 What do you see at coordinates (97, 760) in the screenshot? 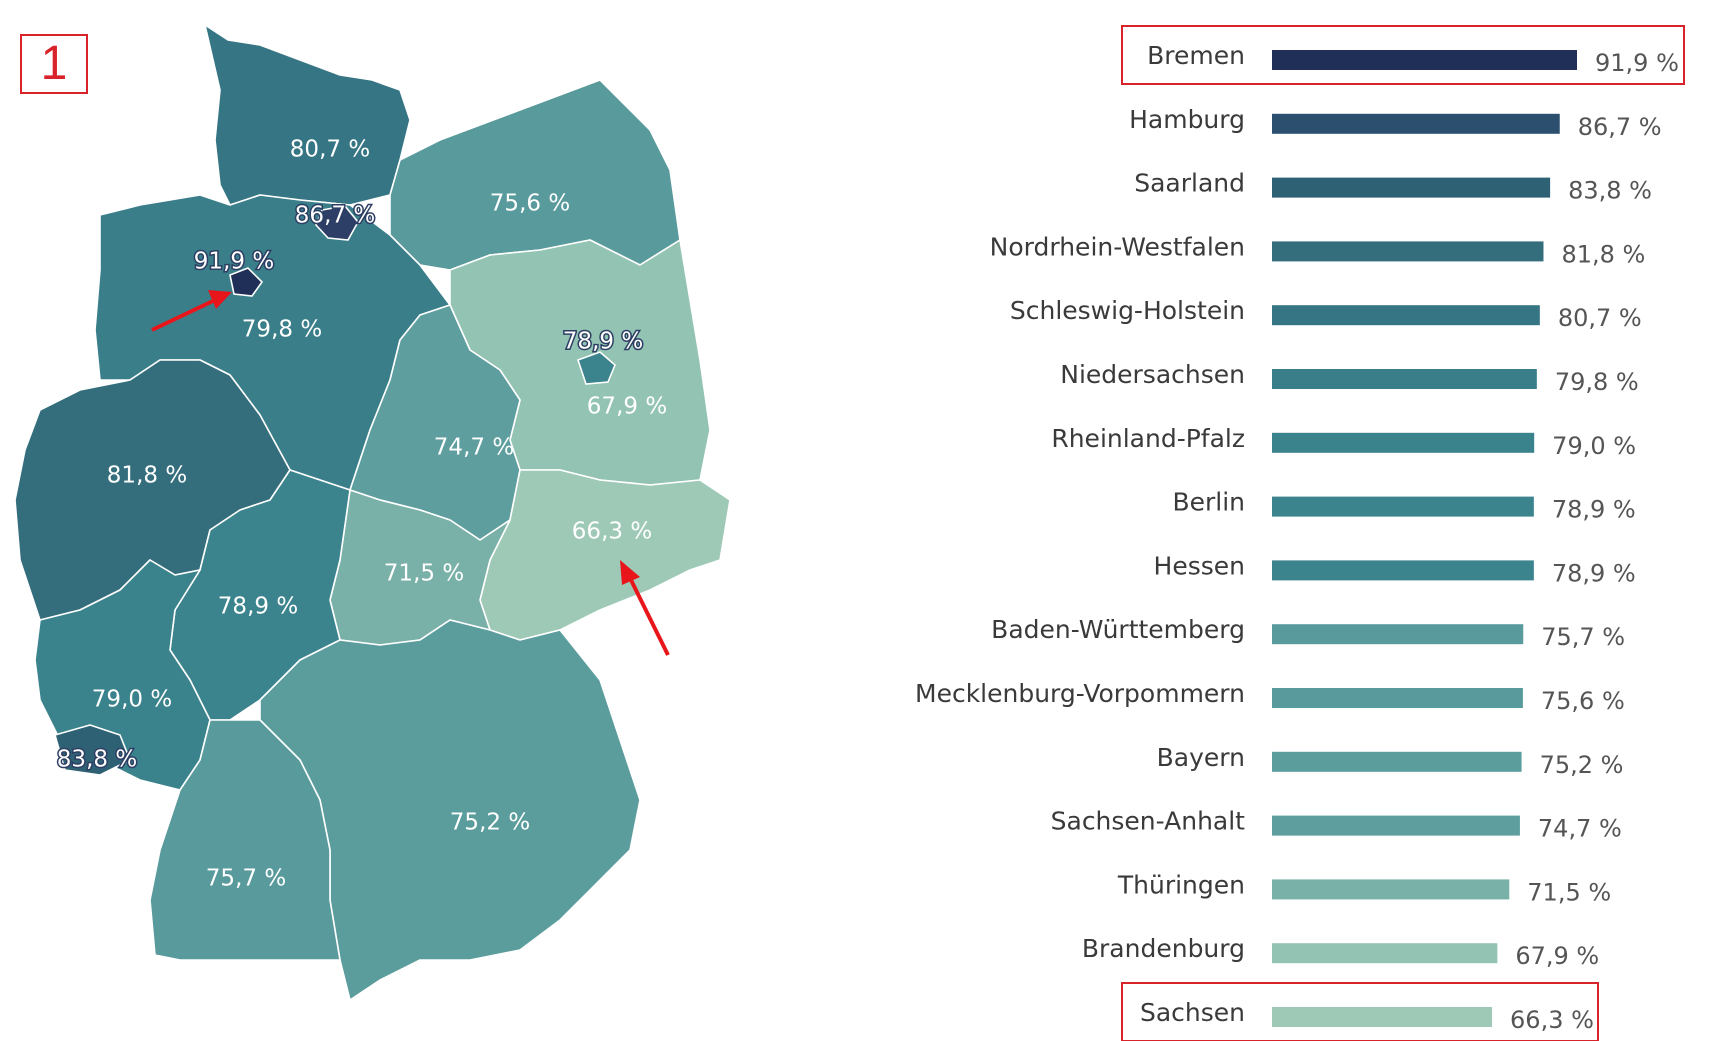
I see `map-label-saarland: 83,8 %` at bounding box center [97, 760].